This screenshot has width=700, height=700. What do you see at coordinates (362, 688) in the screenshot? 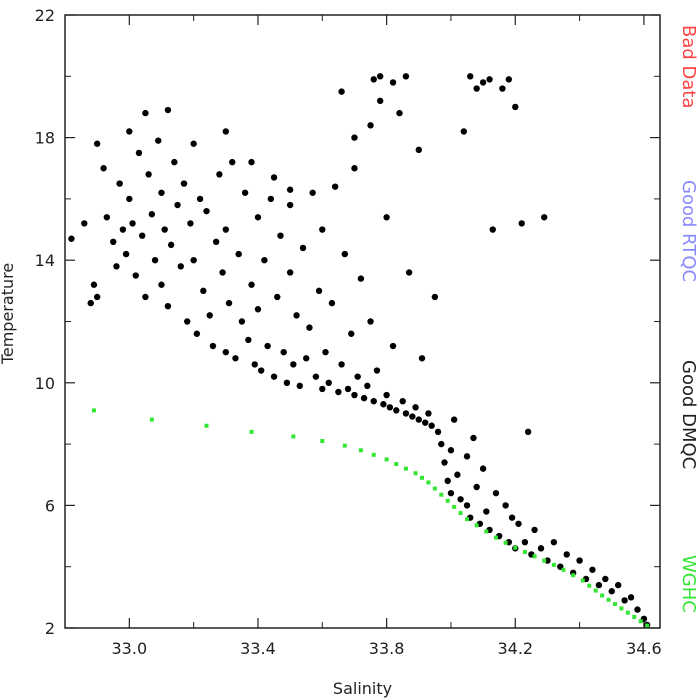
I see `x-axis-title: Salinity` at bounding box center [362, 688].